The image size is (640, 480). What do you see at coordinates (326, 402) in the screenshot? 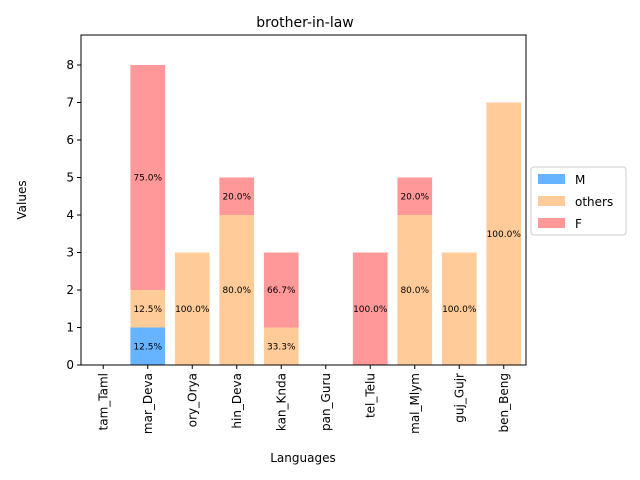
I see `x-tick-label: pan_Guru` at bounding box center [326, 402].